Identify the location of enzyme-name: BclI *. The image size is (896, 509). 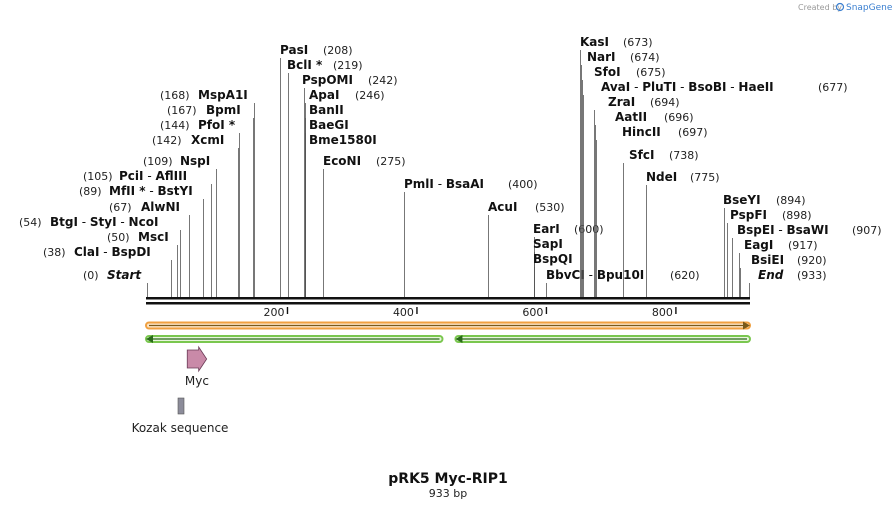
(305, 65).